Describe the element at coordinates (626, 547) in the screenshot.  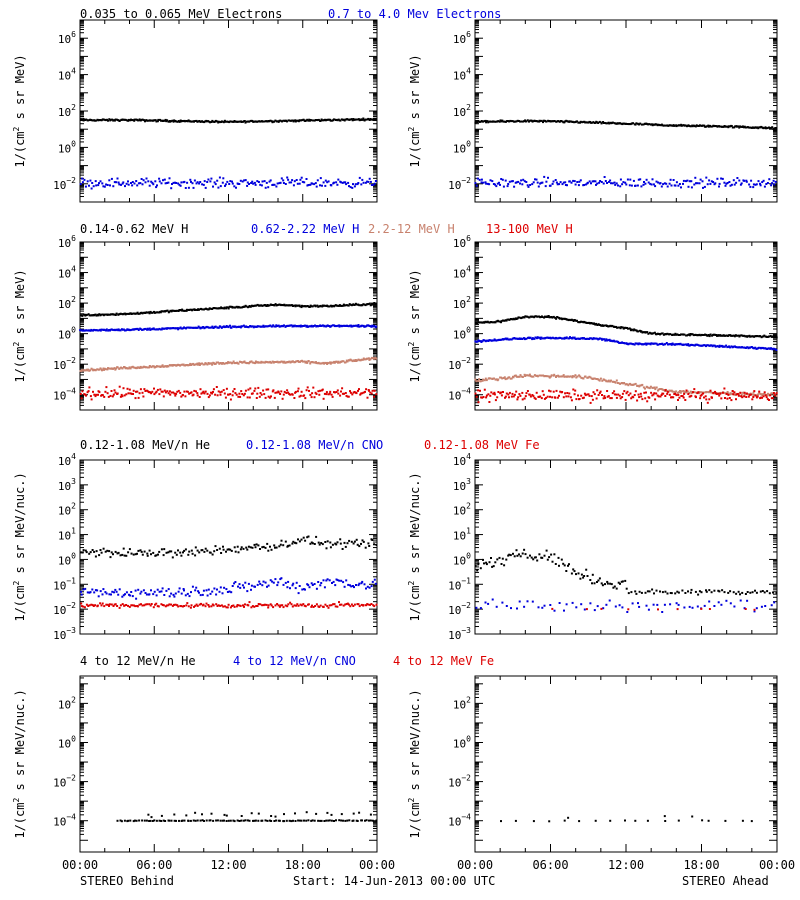
I see `plot-frame` at that location.